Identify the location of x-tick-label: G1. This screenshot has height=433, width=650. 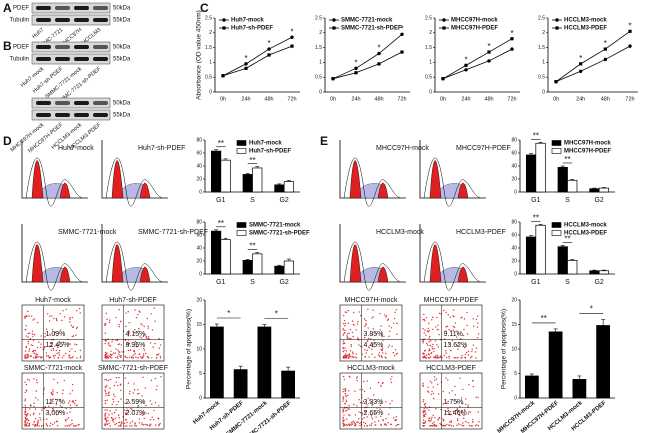
(220, 282).